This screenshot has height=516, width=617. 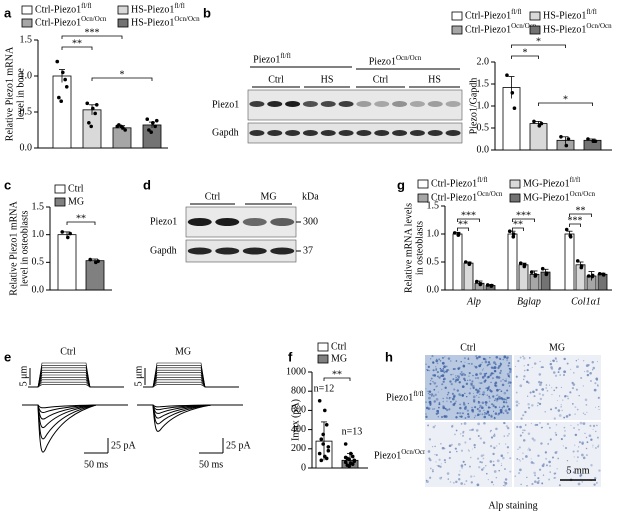 I want to click on y-tick-label: 0.0, so click(x=38, y=289).